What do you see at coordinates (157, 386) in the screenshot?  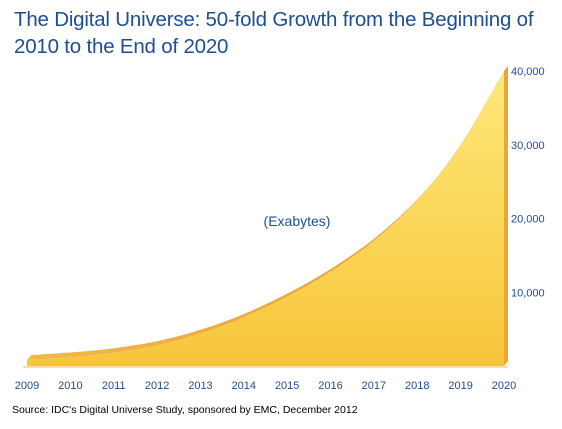 I see `x-tick-label: 2012` at bounding box center [157, 386].